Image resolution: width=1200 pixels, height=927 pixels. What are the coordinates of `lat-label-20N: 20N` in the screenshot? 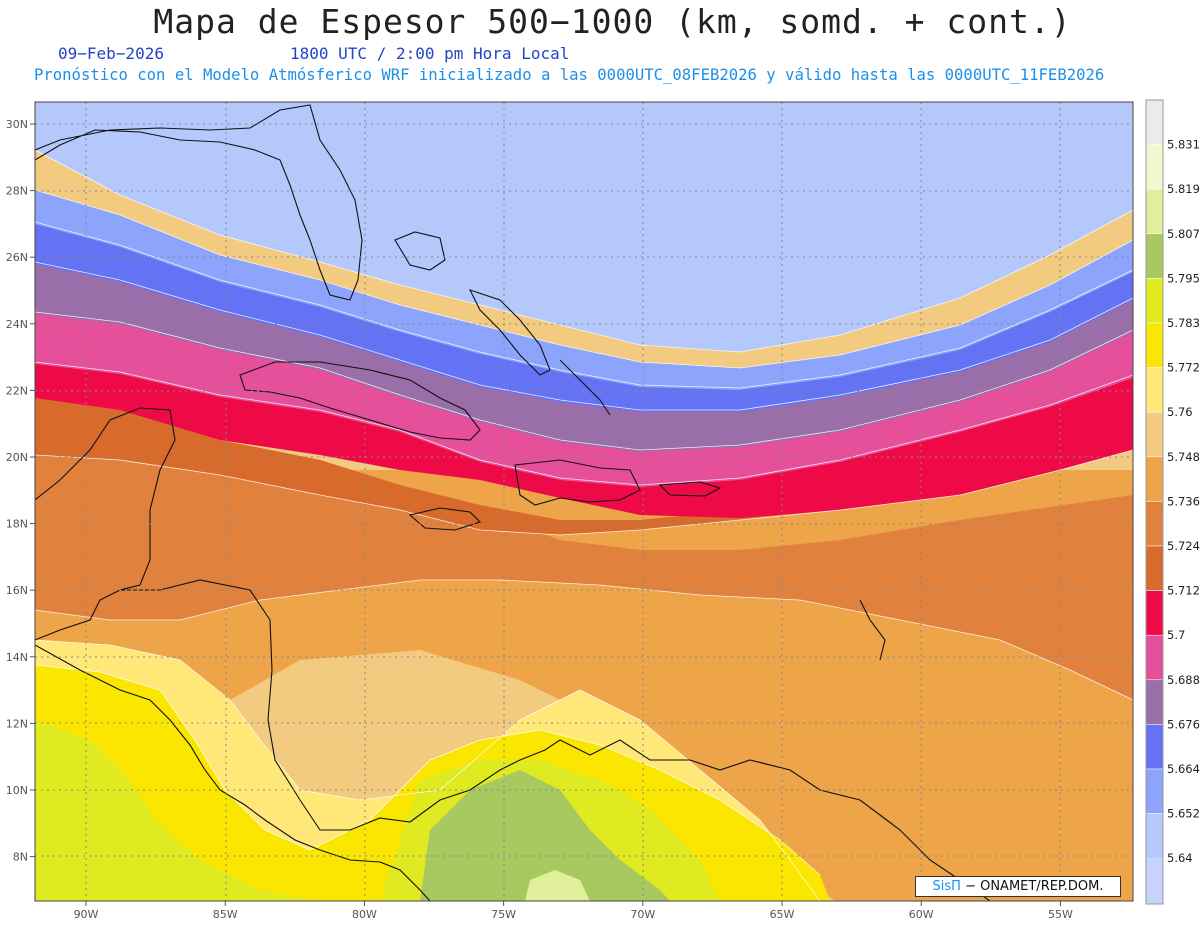 It's located at (17, 457).